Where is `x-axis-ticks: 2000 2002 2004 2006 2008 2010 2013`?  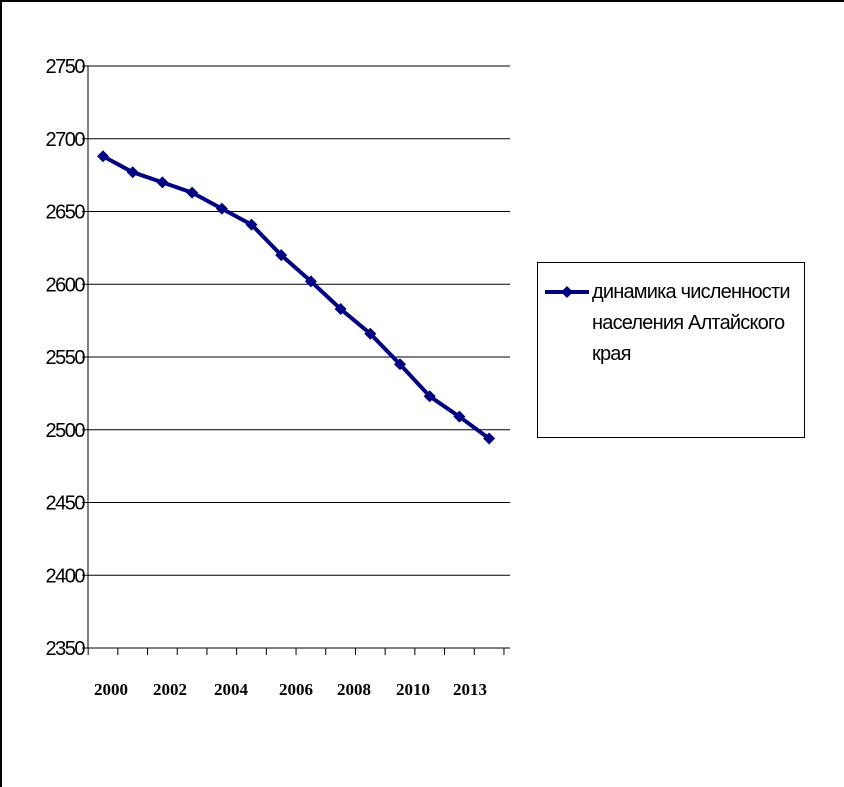 x-axis-ticks: 2000 2002 2004 2006 2008 2010 2013 is located at coordinates (296, 673).